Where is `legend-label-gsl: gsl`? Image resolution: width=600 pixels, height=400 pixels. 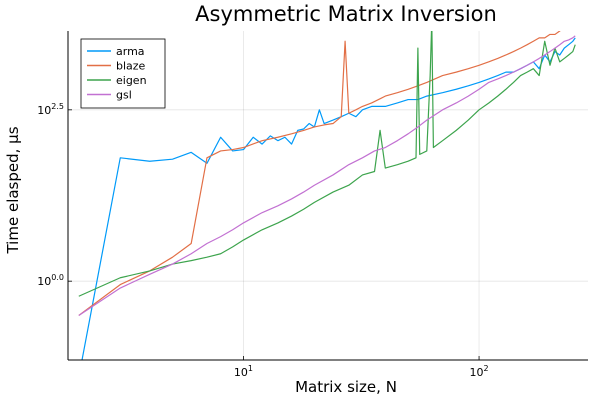
legend-label-gsl: gsl is located at coordinates (124, 95).